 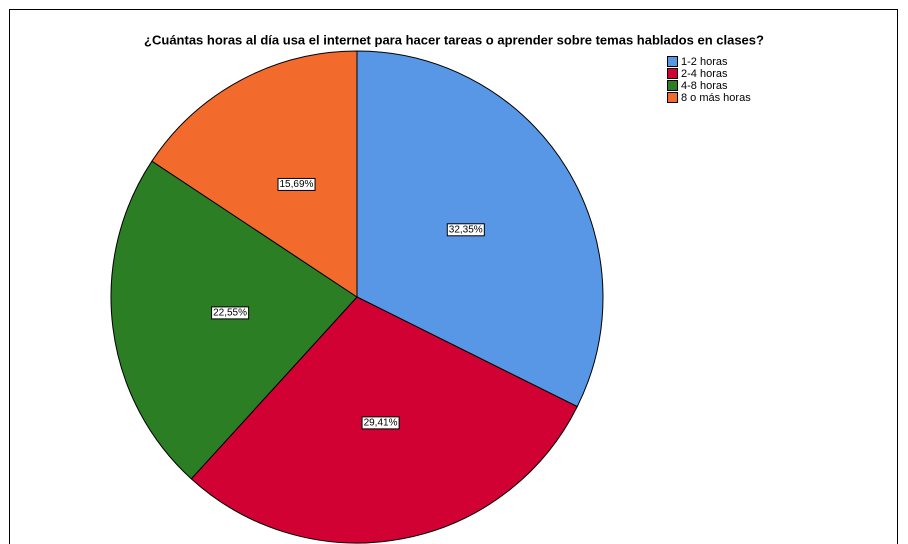 I want to click on data-label: 22,55%, so click(x=230, y=312).